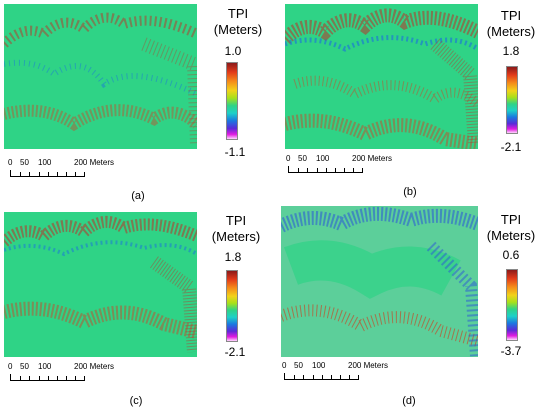  What do you see at coordinates (136, 401) in the screenshot?
I see `caption-c: (c)` at bounding box center [136, 401].